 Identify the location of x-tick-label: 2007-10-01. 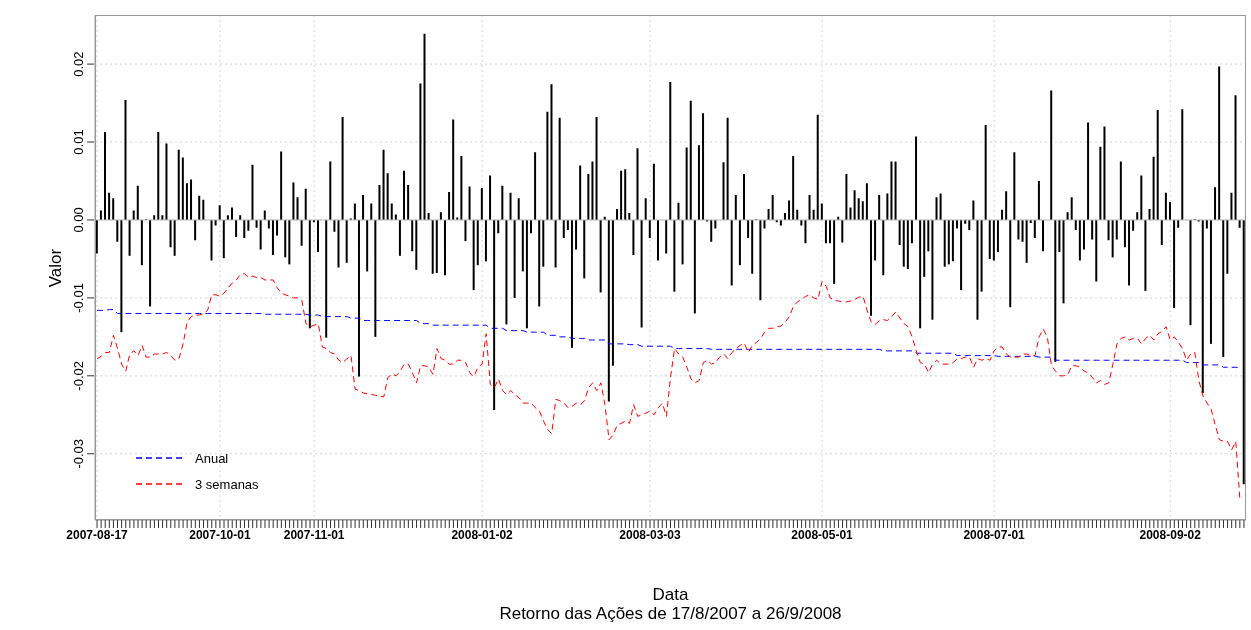
(220, 534).